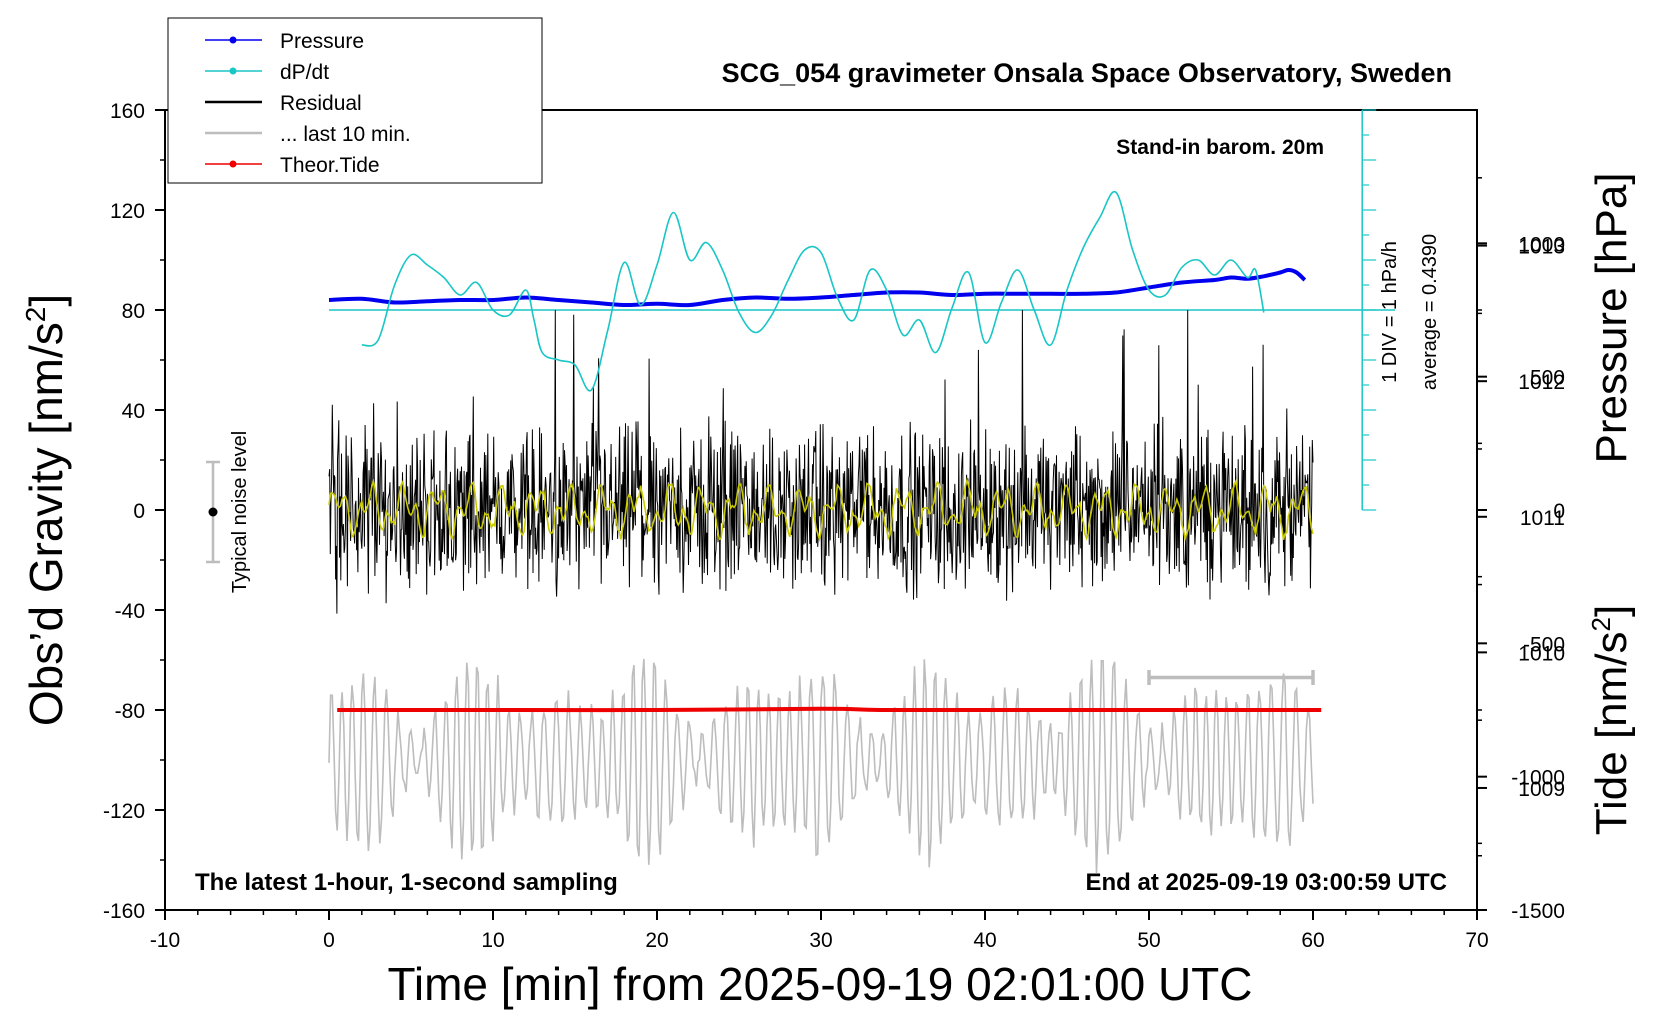 The height and width of the screenshot is (1020, 1660). What do you see at coordinates (817, 287) in the screenshot?
I see `pressure-series` at bounding box center [817, 287].